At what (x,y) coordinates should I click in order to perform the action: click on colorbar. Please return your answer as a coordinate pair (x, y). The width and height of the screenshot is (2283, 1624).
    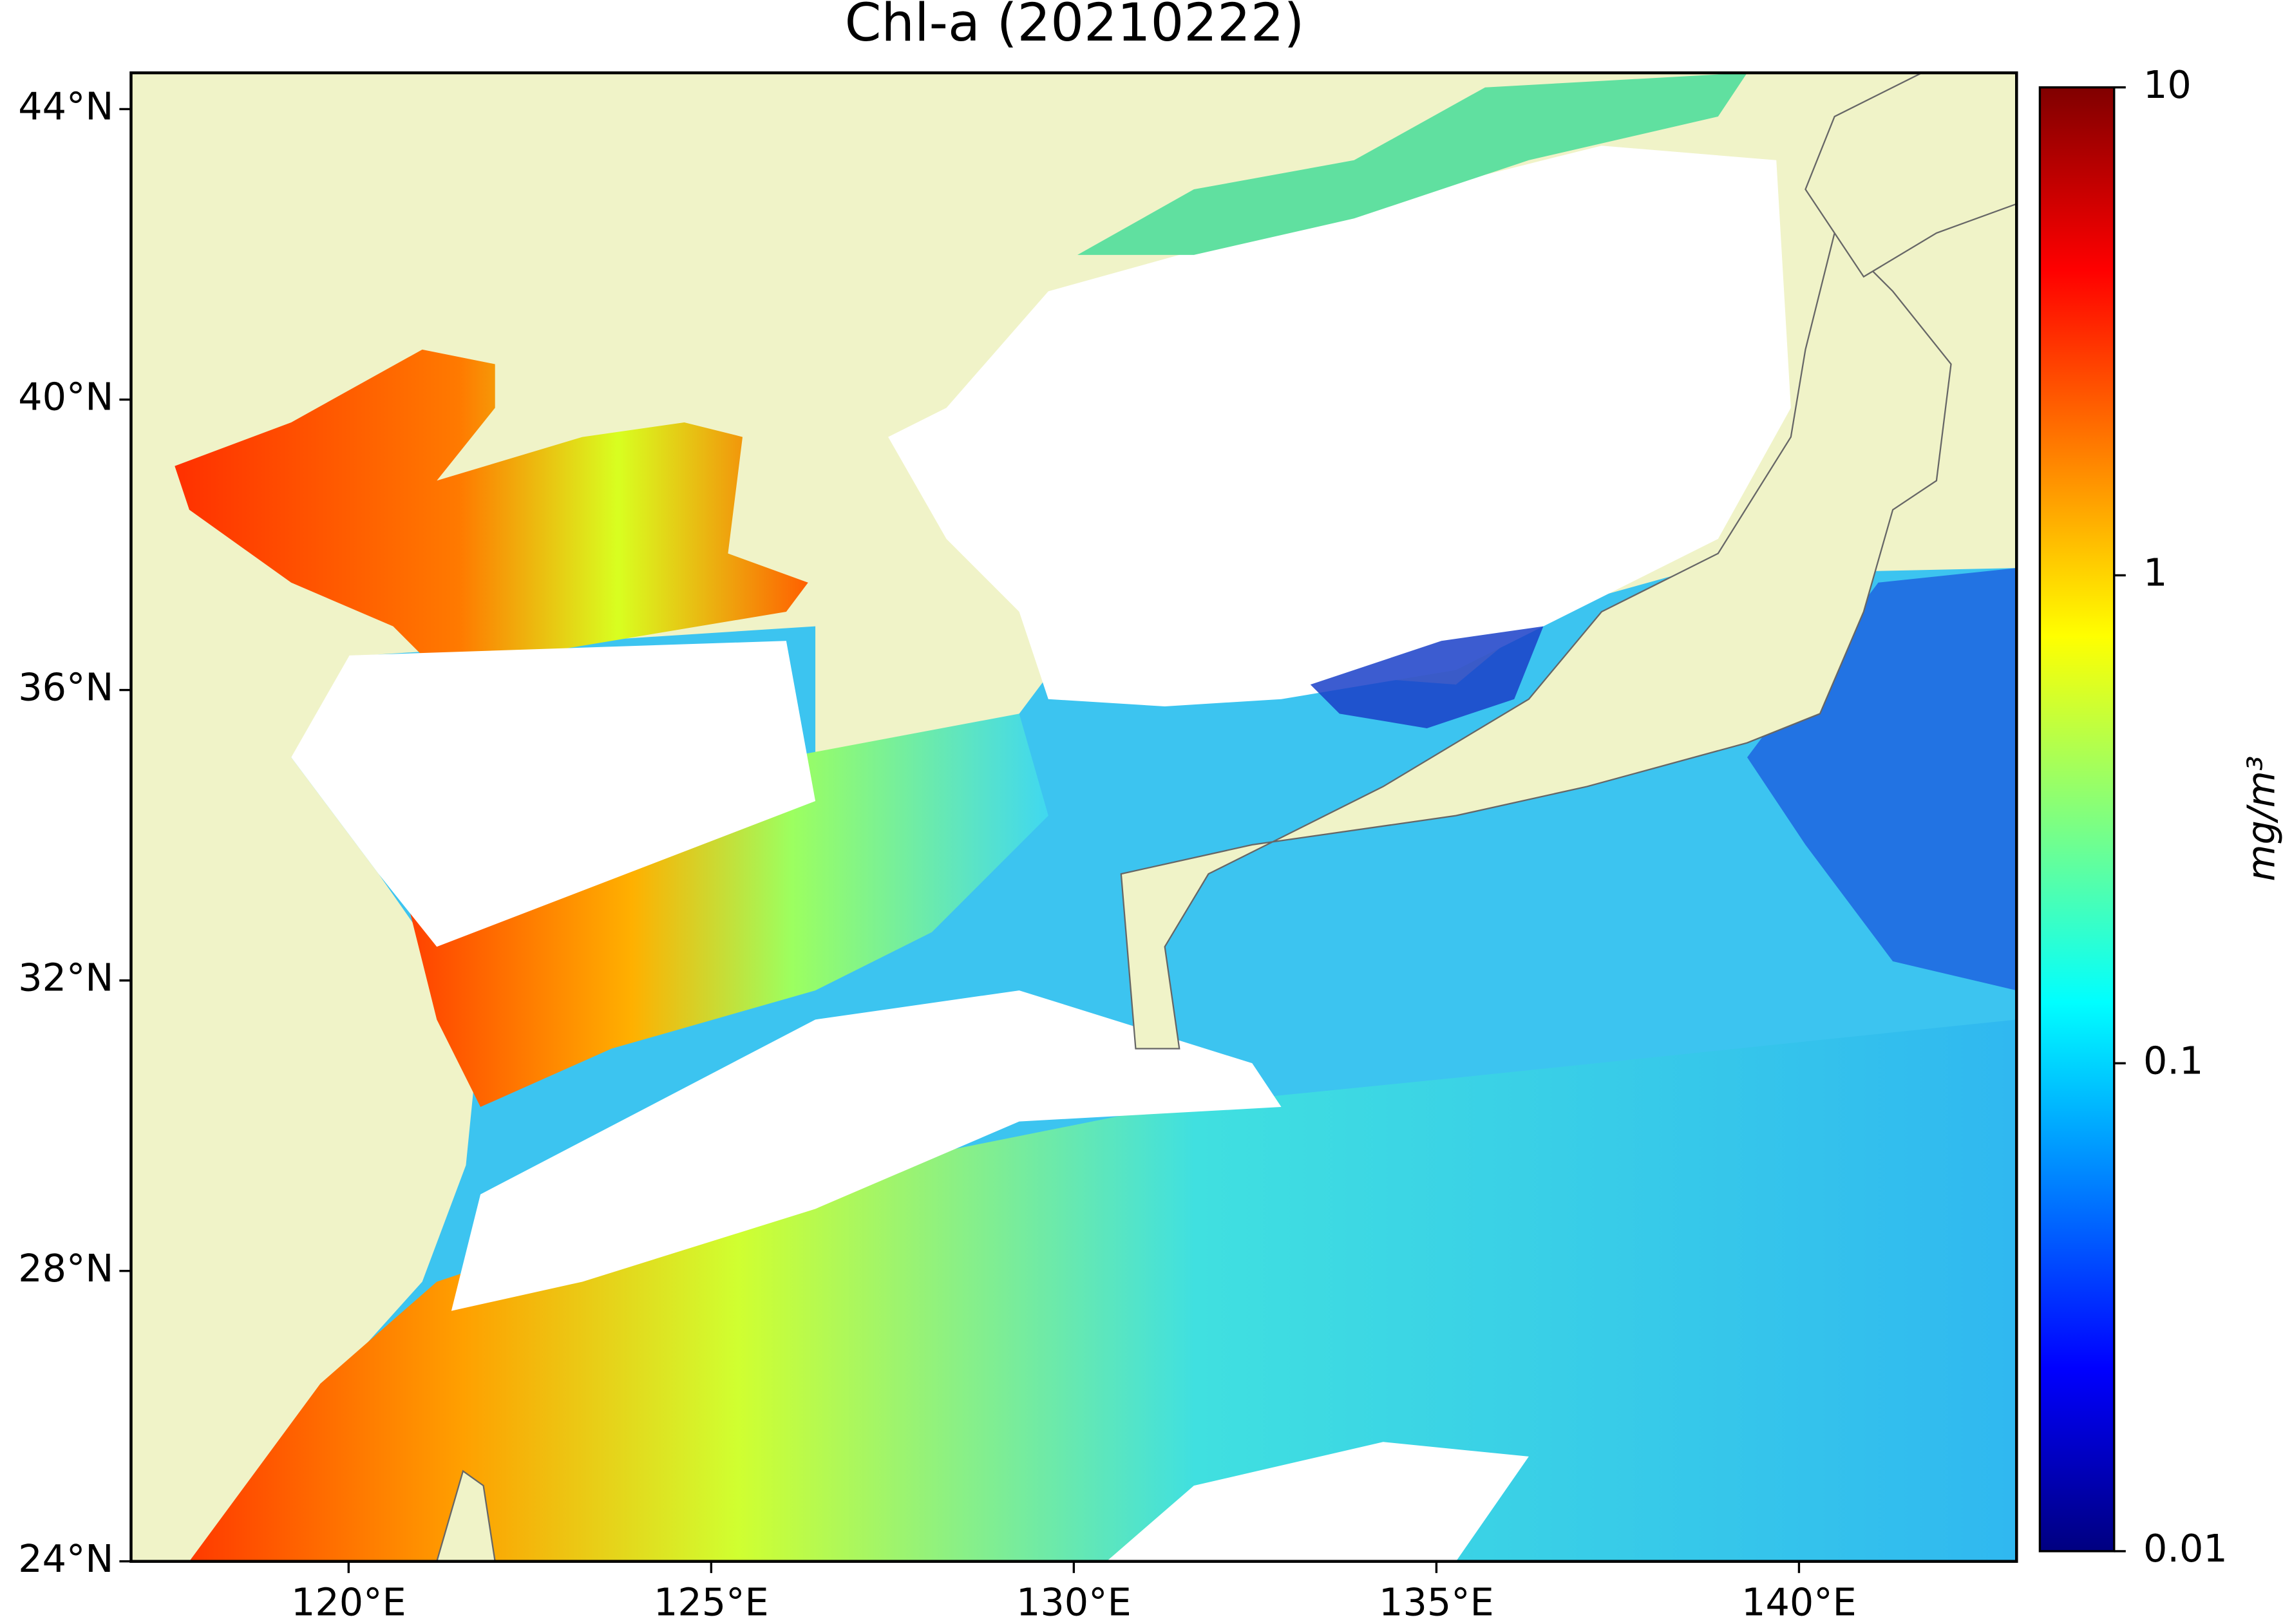
    Looking at the image, I should click on (2077, 820).